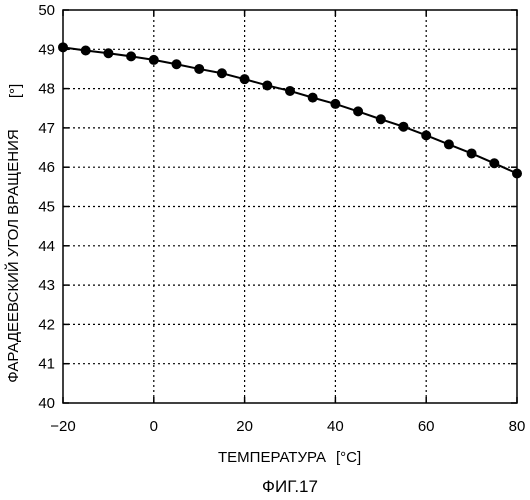 The height and width of the screenshot is (500, 530). I want to click on y-tick-label: 50, so click(46, 10).